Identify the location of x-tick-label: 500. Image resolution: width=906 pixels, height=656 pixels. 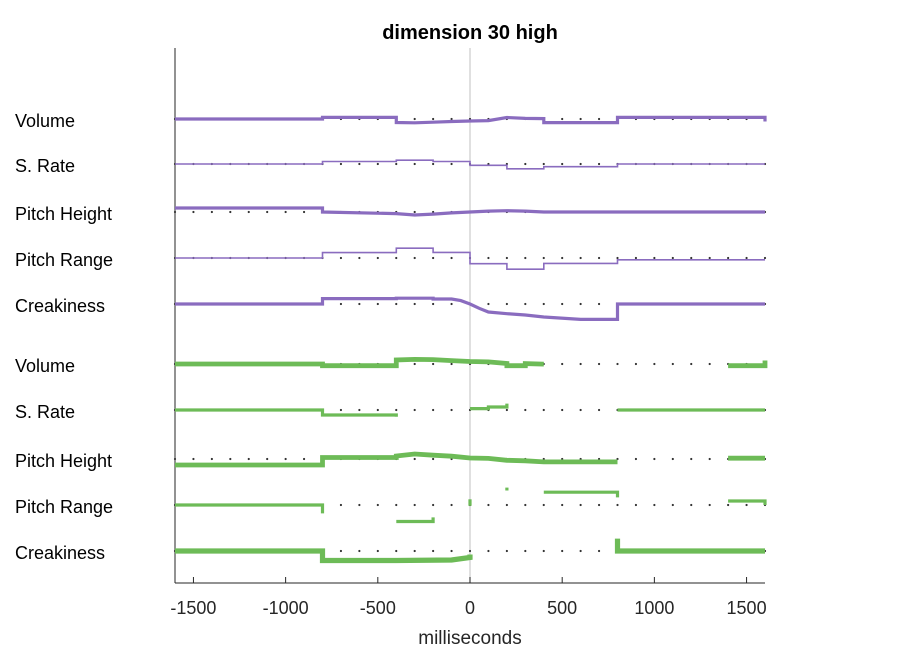
(562, 608).